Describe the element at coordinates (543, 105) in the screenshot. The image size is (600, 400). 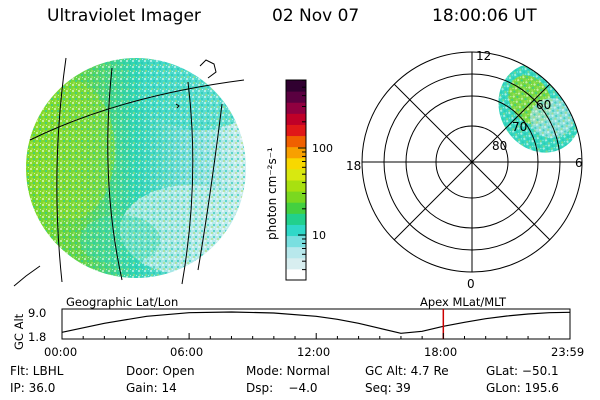
I see `mlat-label-60: 60` at that location.